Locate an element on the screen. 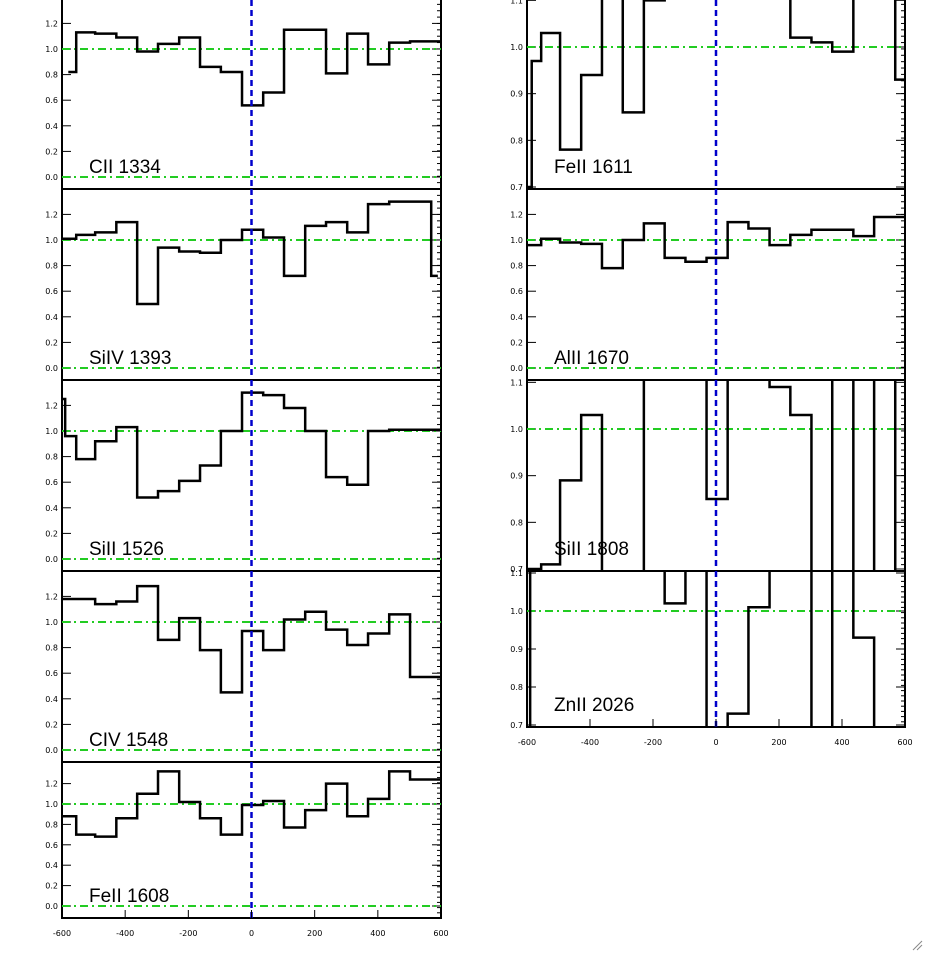 This screenshot has height=959, width=927. panel-8: 0.7 0.8 0.9 1.0 1.1 SiII 1808 is located at coordinates (708, 476).